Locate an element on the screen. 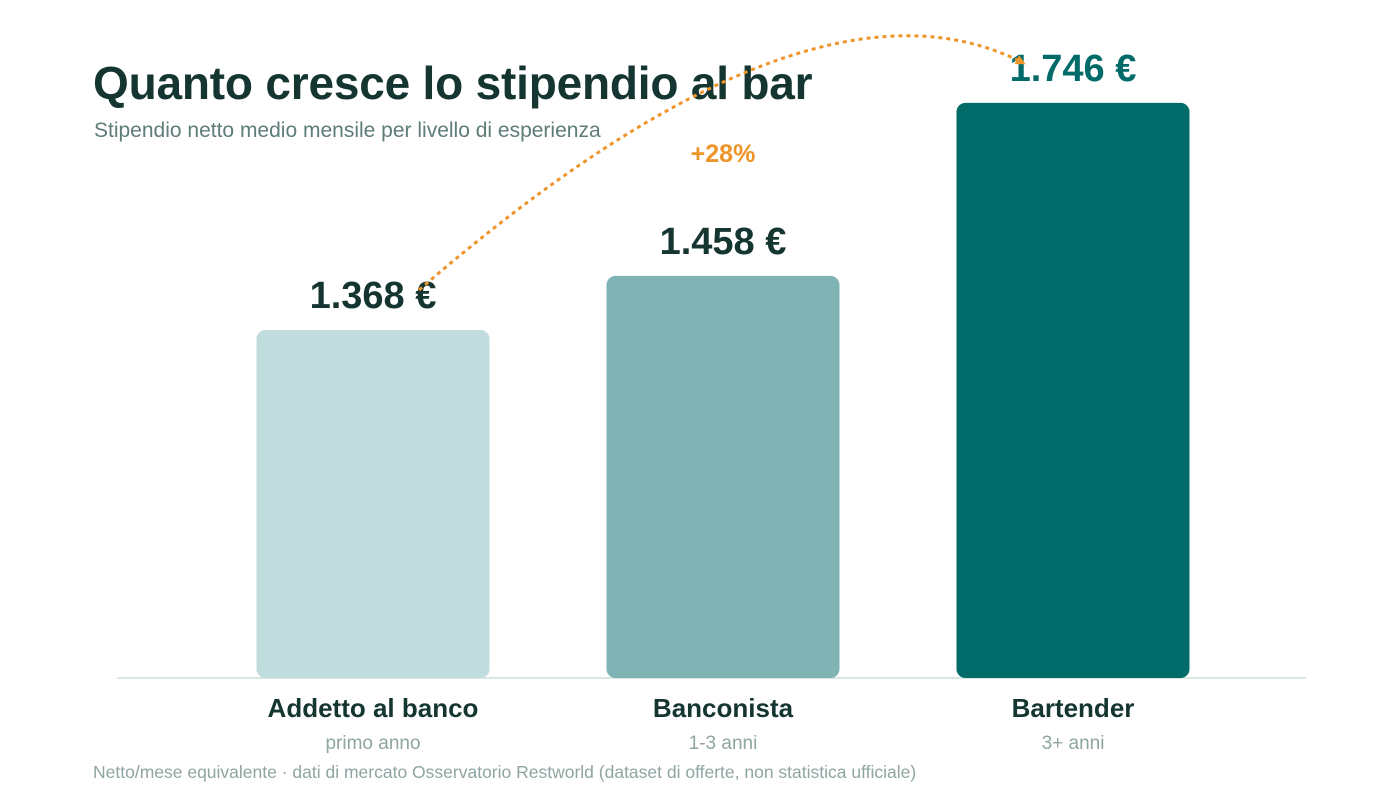 The height and width of the screenshot is (787, 1400). growth-arrow is located at coordinates (722, 163).